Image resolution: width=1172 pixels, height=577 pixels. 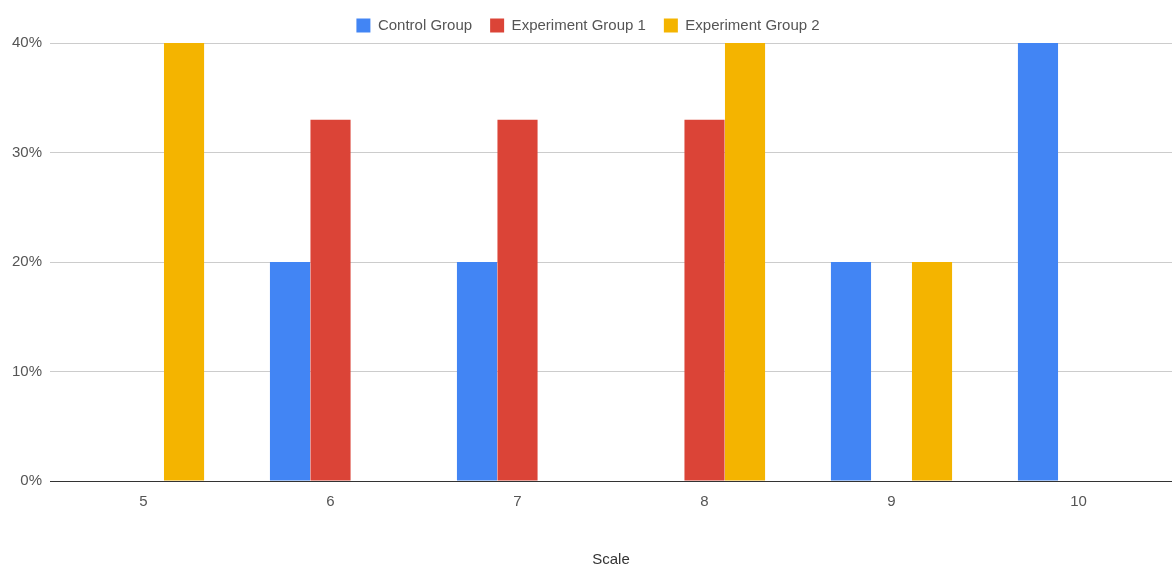 What do you see at coordinates (27, 261) in the screenshot?
I see `y-tick-label: 20%` at bounding box center [27, 261].